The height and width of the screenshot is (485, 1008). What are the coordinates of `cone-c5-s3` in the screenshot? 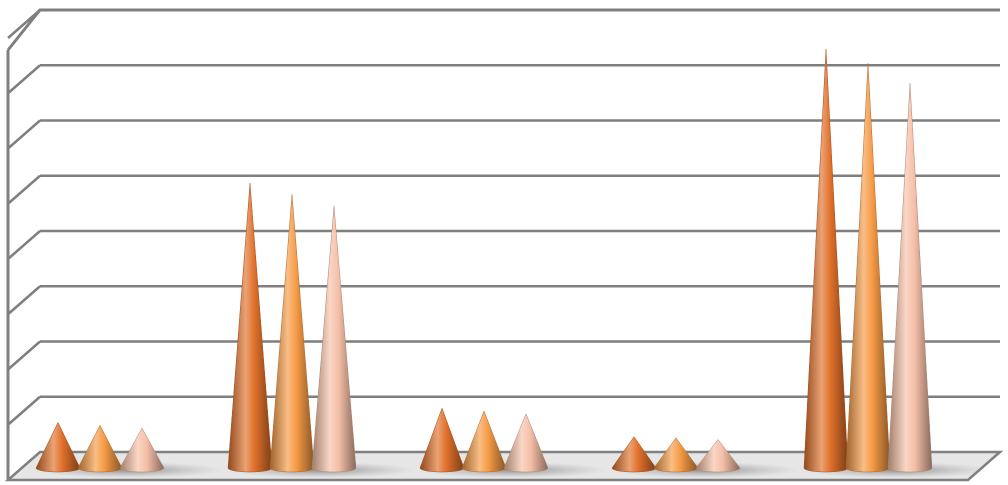 It's located at (910, 278).